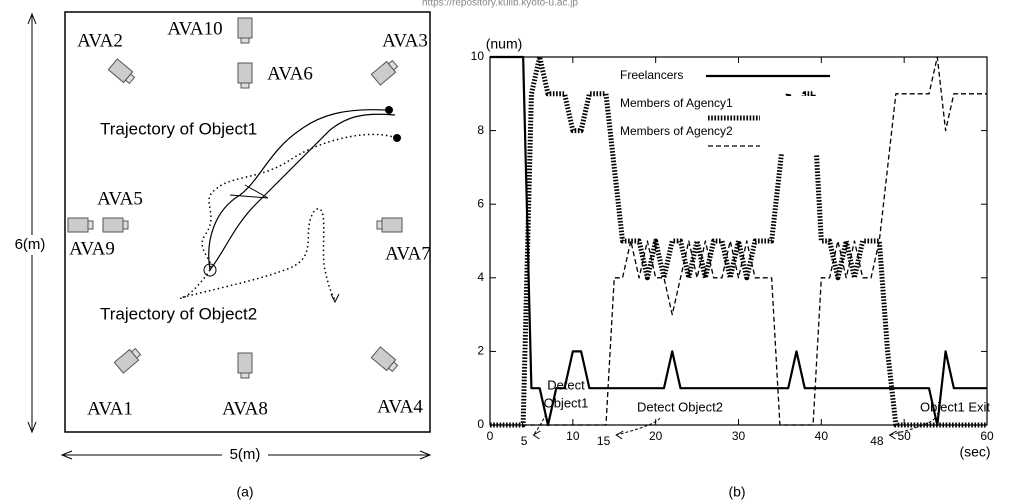  What do you see at coordinates (877, 441) in the screenshot?
I see `annotation-value: 48` at bounding box center [877, 441].